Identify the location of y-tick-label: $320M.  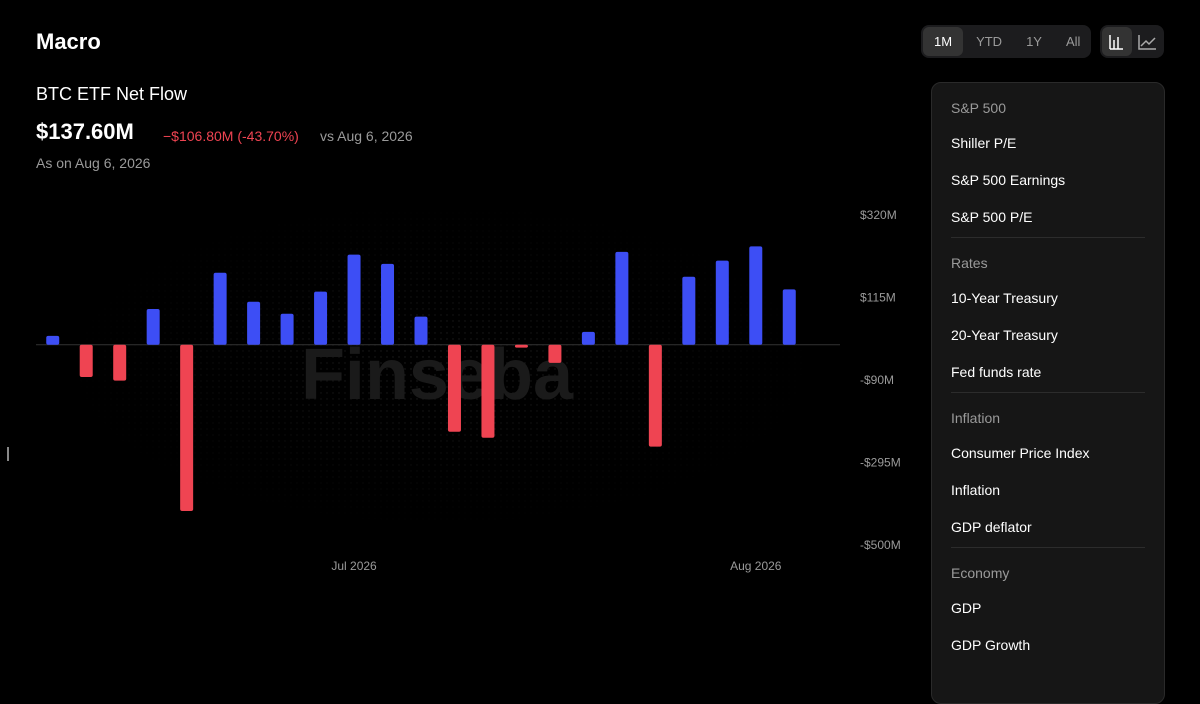
(878, 215).